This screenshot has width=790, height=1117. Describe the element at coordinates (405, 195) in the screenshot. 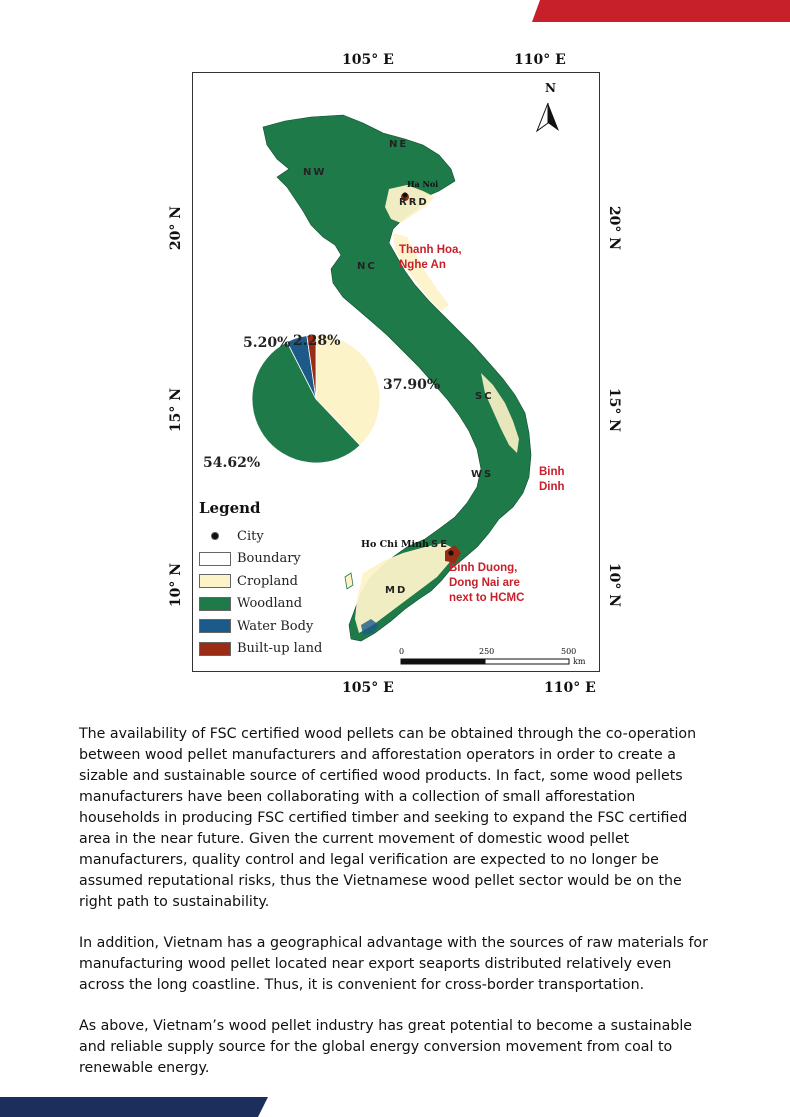

I see `city-ha-noi-dot` at that location.